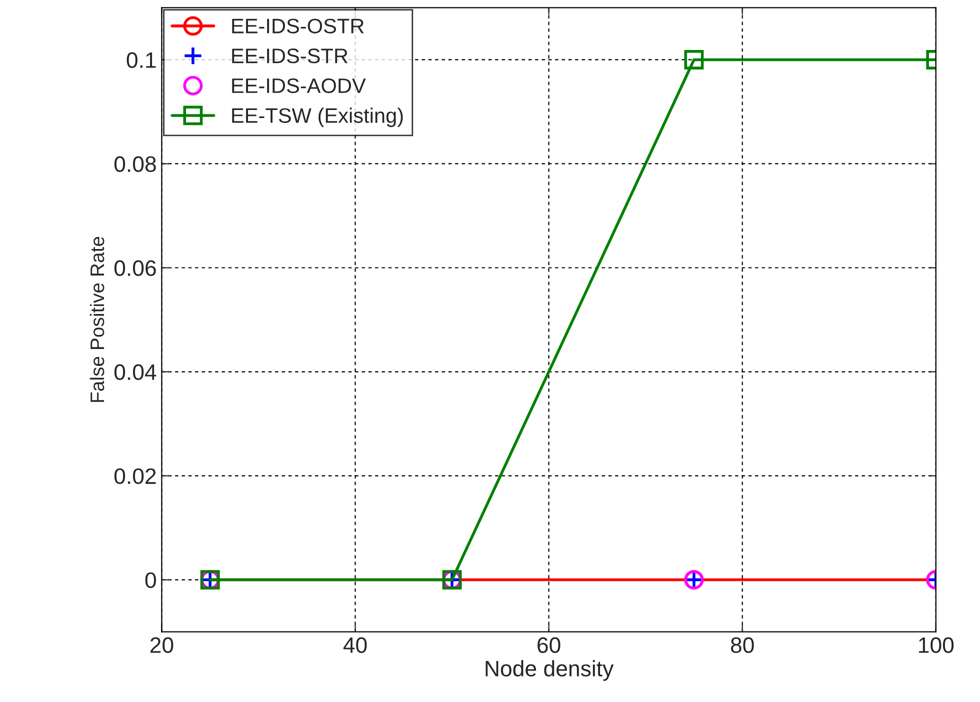  What do you see at coordinates (355, 645) in the screenshot?
I see `x-tick-label: 40` at bounding box center [355, 645].